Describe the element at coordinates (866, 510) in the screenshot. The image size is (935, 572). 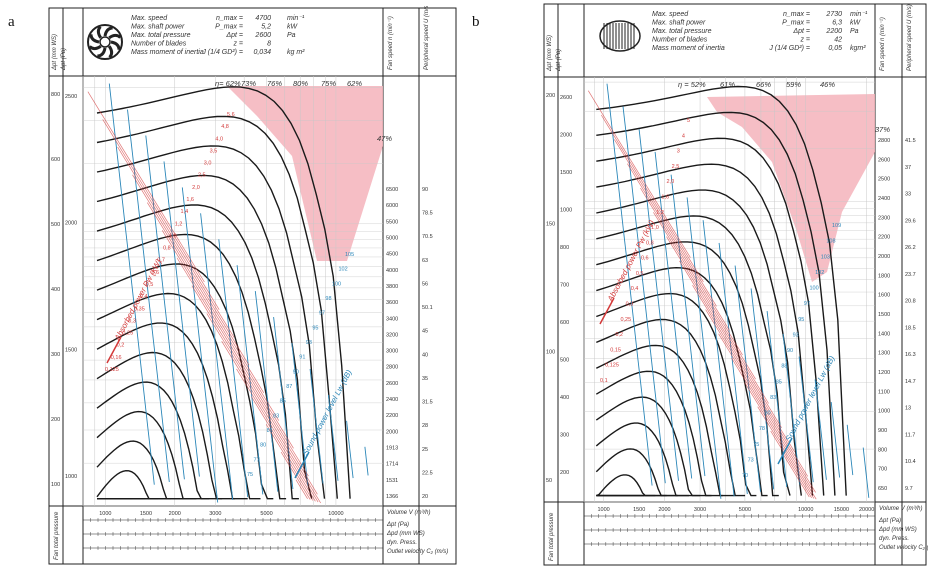
I see `x-tick: 20000` at that location.